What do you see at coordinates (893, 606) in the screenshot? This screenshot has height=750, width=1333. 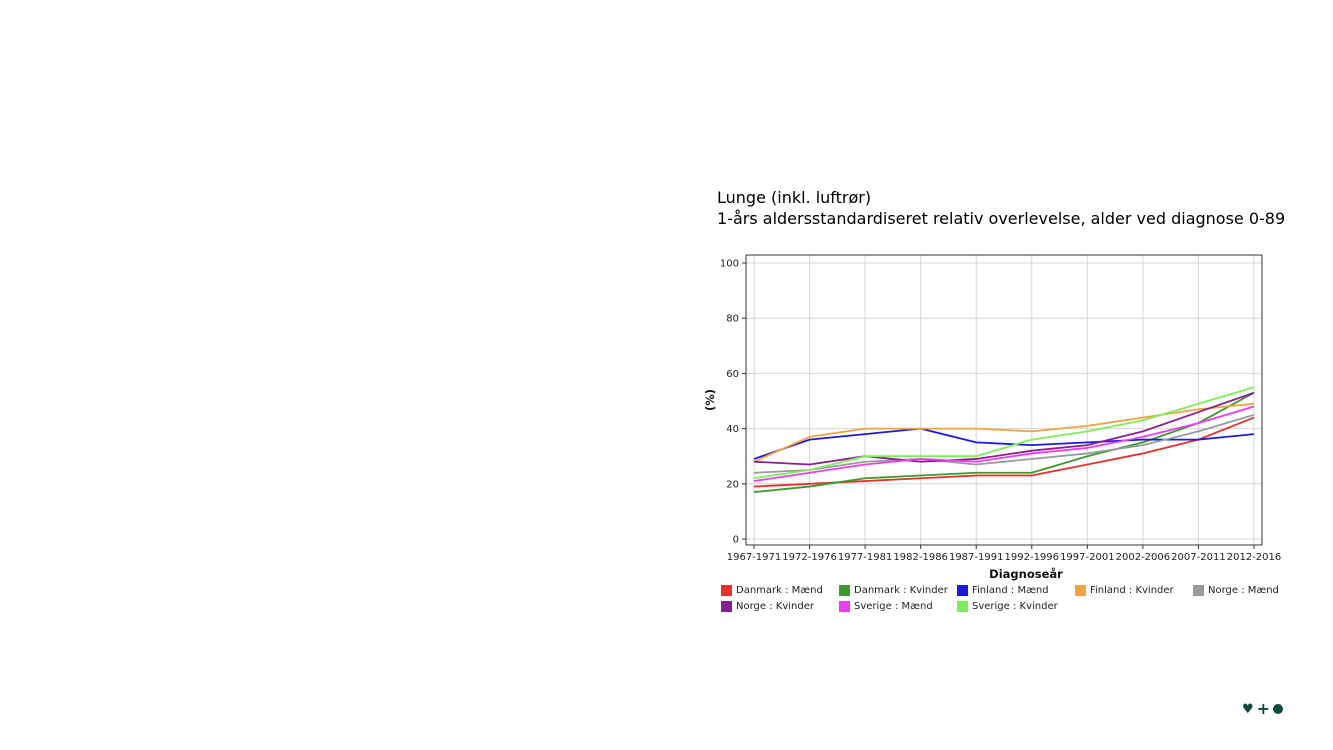 I see `legend-label: Sverige : Mænd` at bounding box center [893, 606].